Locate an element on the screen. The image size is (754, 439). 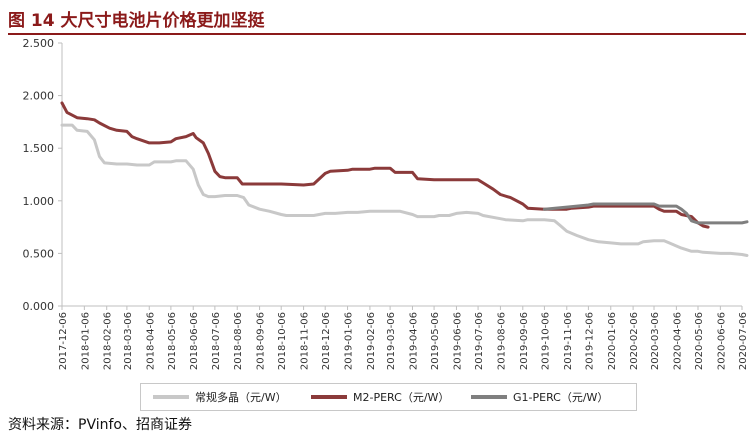
x-tick-label: 2018-09-06 is located at coordinates (261, 341).